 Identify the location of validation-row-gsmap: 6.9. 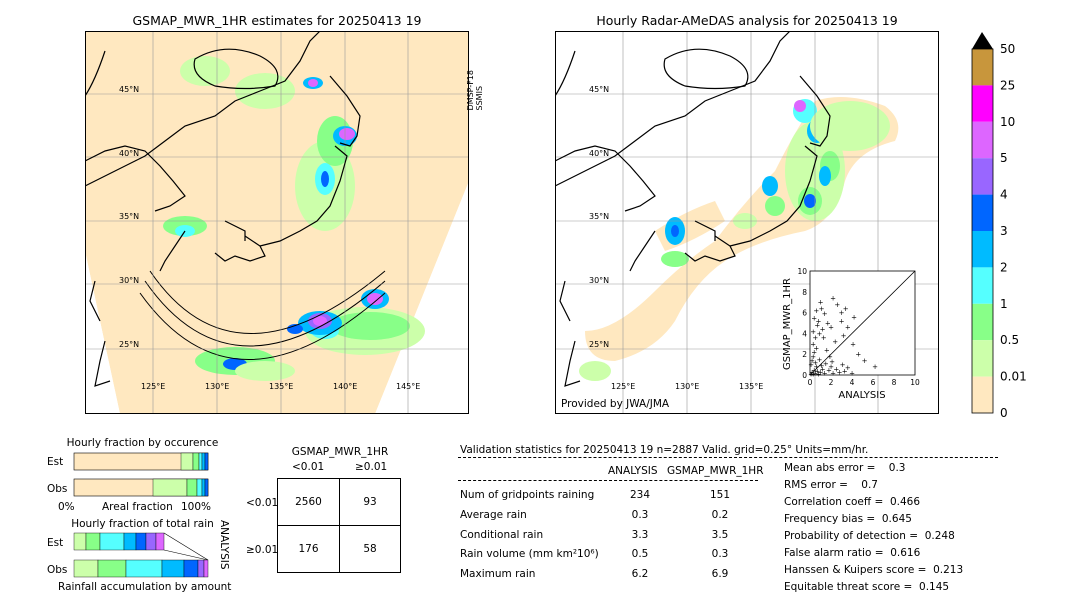
(720, 574).